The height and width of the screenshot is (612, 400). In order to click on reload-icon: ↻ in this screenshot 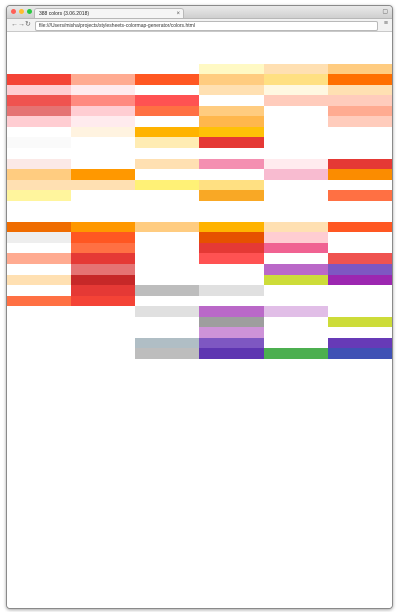, I will do `click(28, 24)`.